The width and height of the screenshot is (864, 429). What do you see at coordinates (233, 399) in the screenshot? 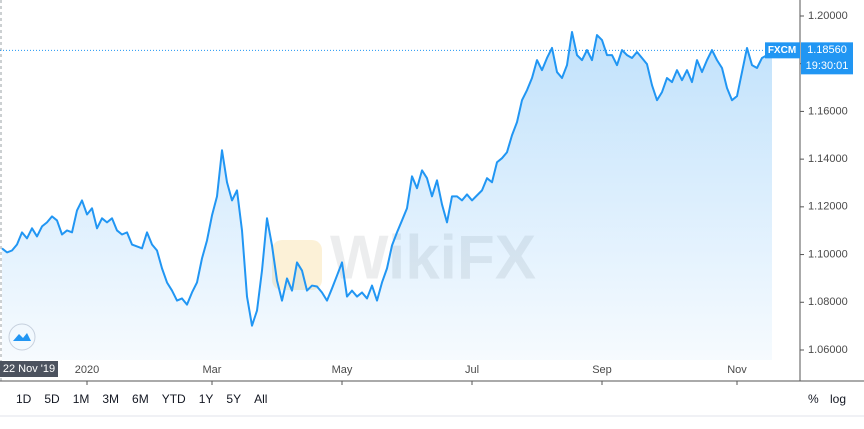
I see `range-button: 5Y` at bounding box center [233, 399].